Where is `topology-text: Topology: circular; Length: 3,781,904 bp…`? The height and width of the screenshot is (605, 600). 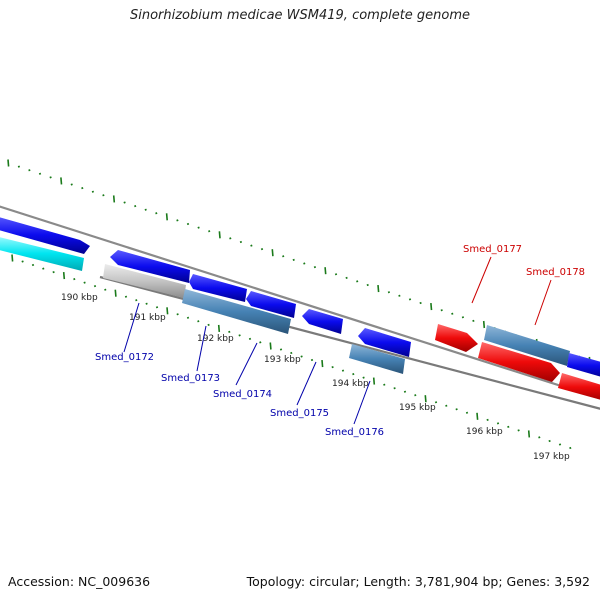 topology-text: Topology: circular; Length: 3,781,904 bp… is located at coordinates (418, 581).